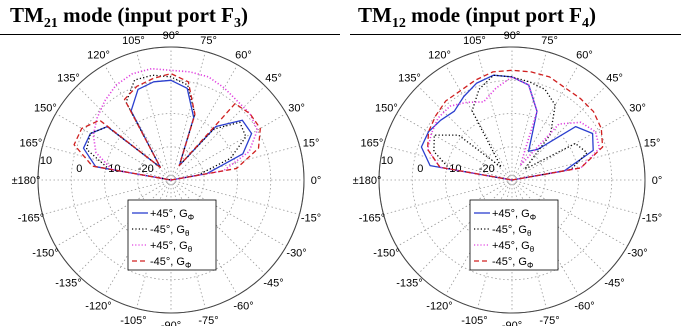 The image size is (681, 326). What do you see at coordinates (129, 17) in the screenshot?
I see `panel-title-left: TM21 mode (input port F3)` at bounding box center [129, 17].